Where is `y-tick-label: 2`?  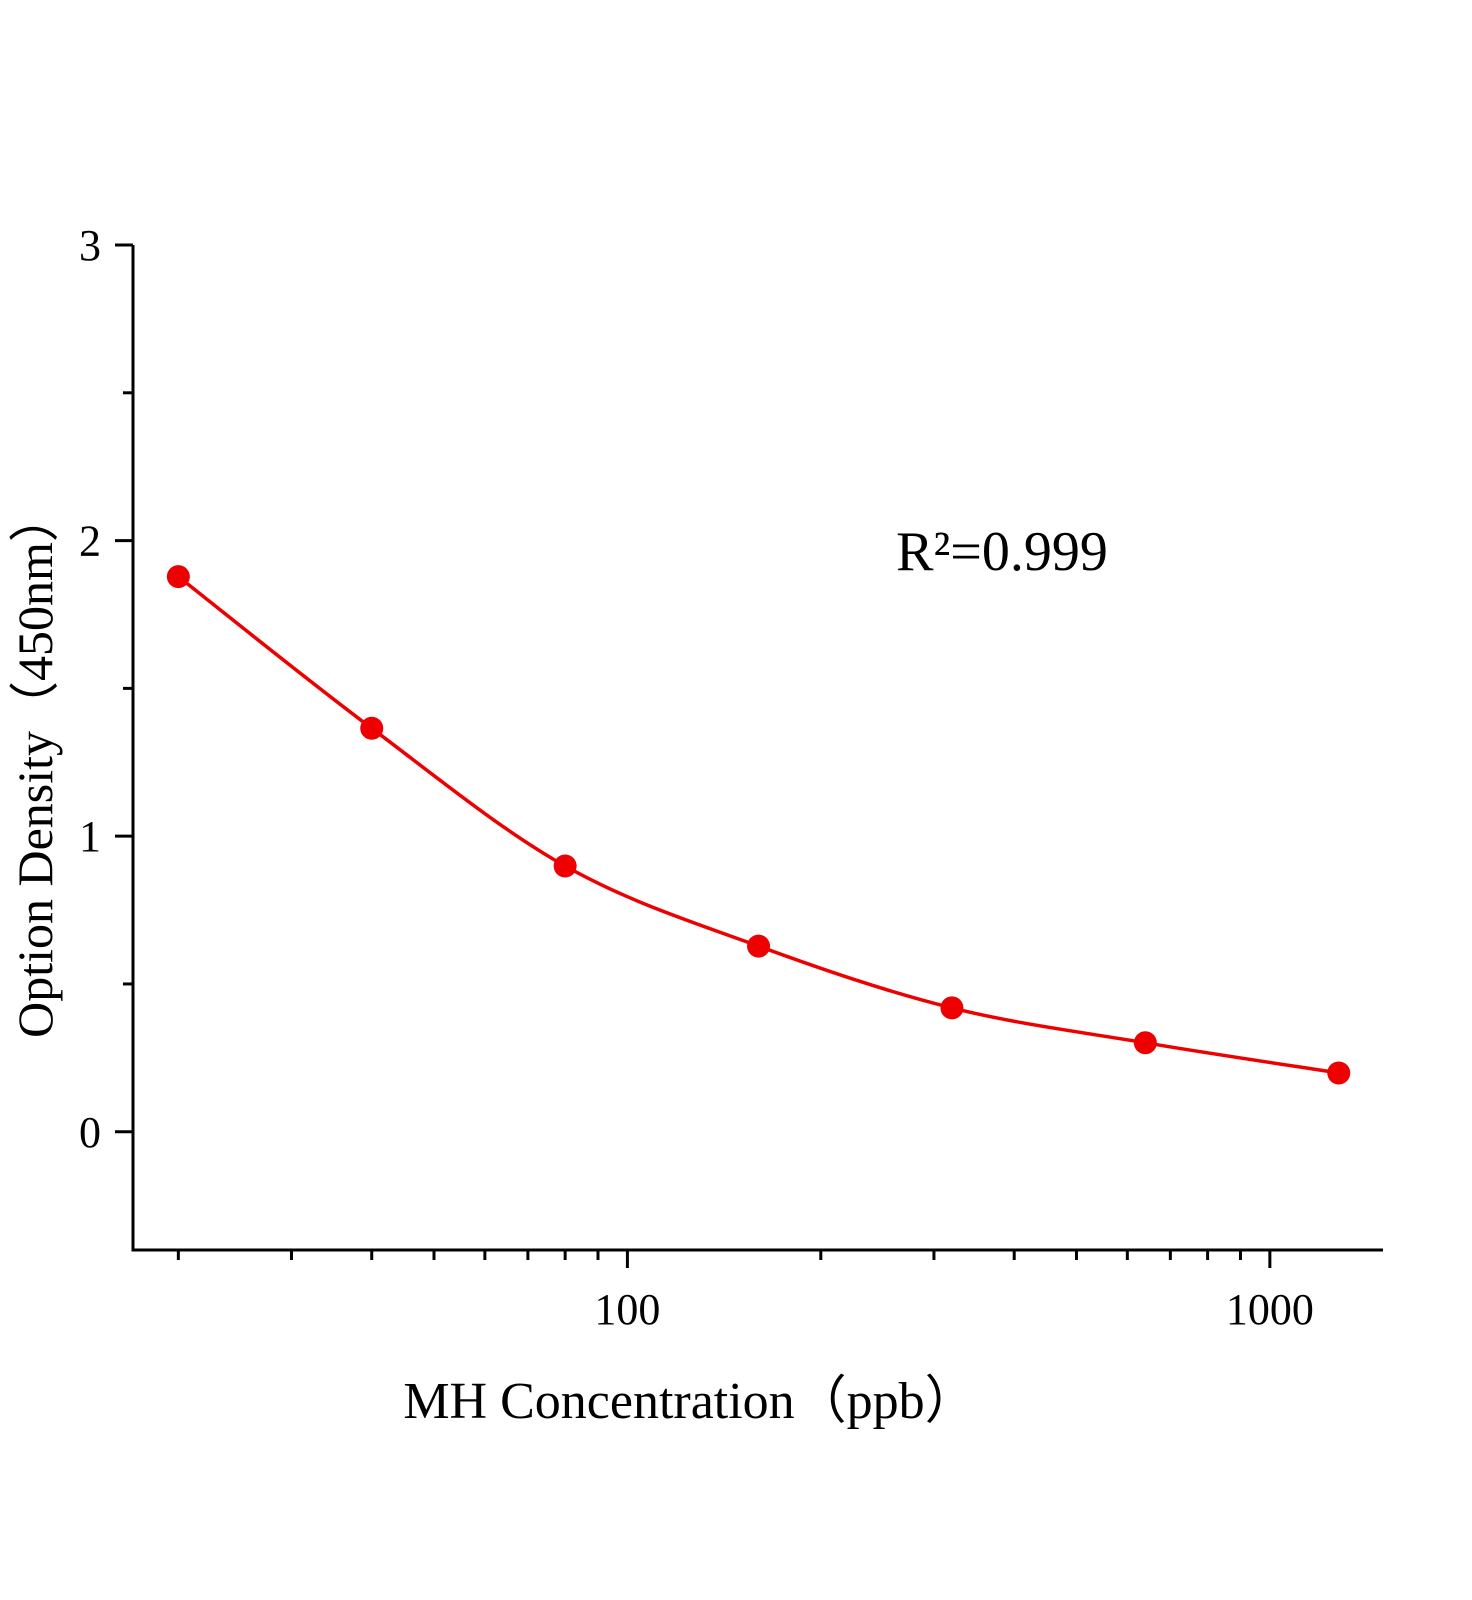 y-tick-label: 2 is located at coordinates (90, 541).